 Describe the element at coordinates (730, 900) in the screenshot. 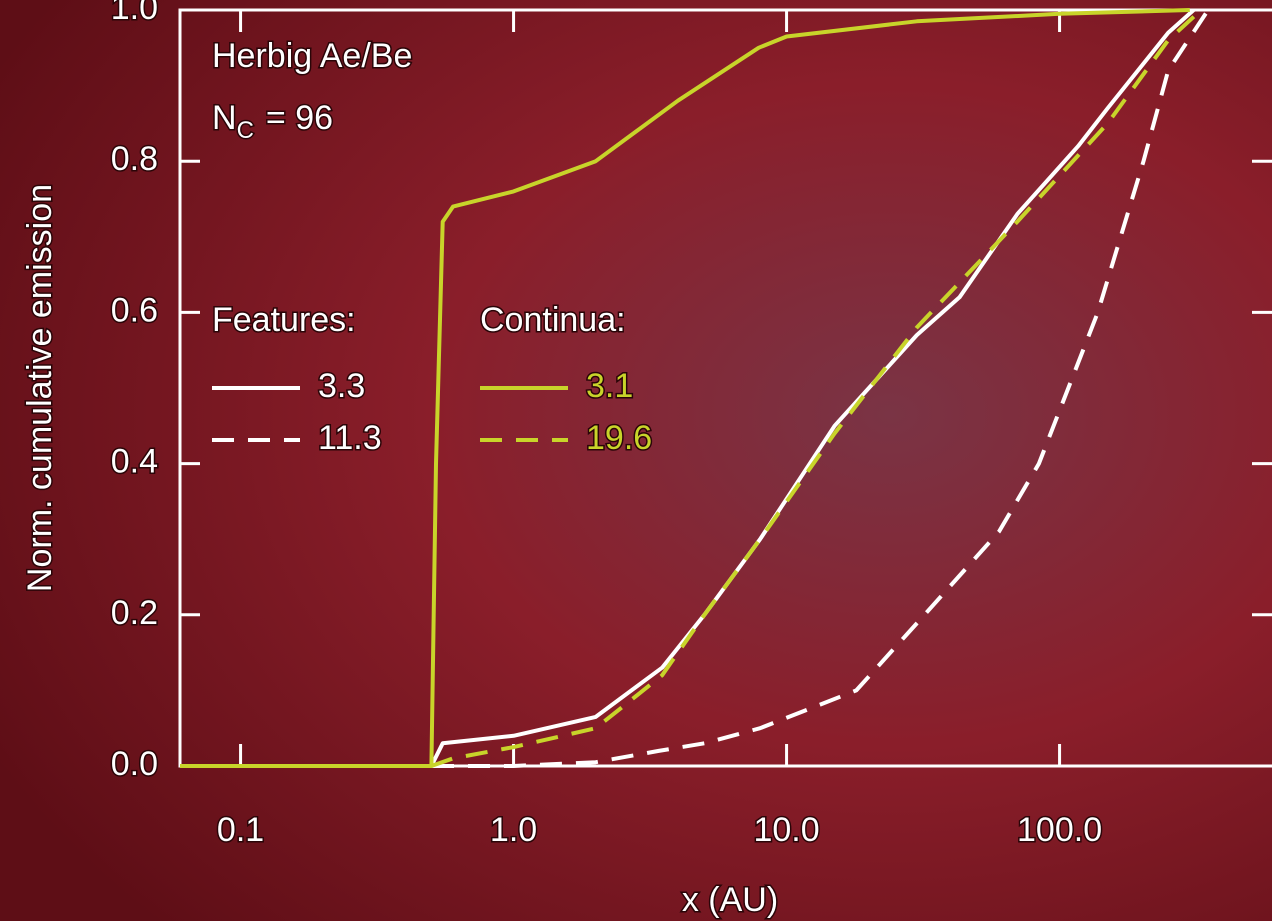

I see `x-axis-label: x (AU)` at that location.